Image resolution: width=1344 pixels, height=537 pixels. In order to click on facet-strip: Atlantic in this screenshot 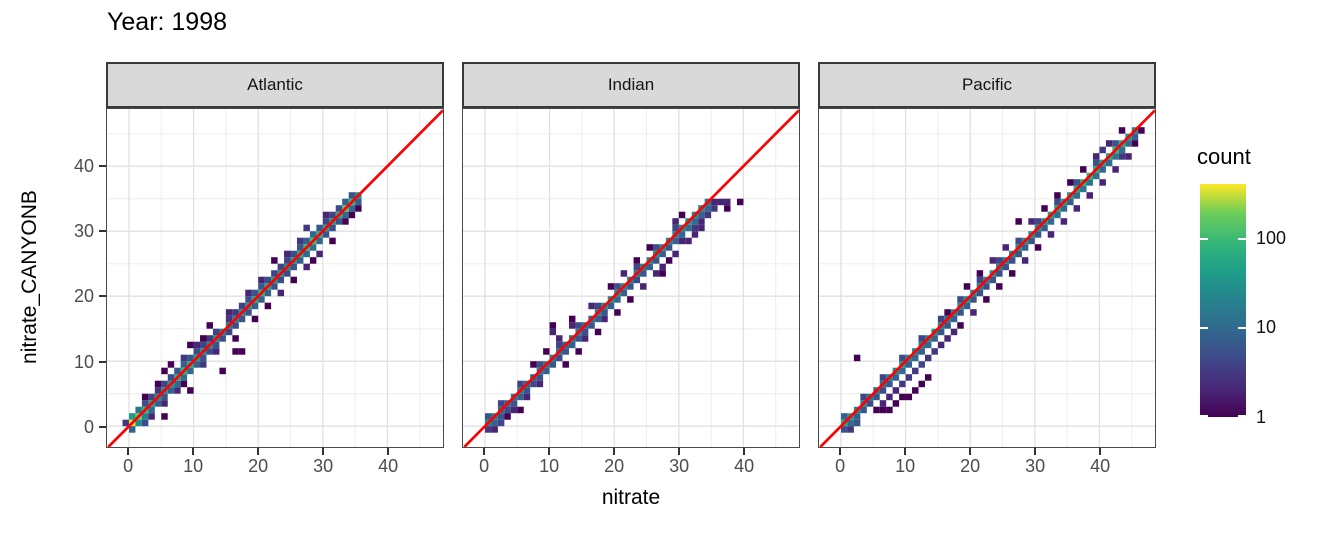, I will do `click(275, 85)`.